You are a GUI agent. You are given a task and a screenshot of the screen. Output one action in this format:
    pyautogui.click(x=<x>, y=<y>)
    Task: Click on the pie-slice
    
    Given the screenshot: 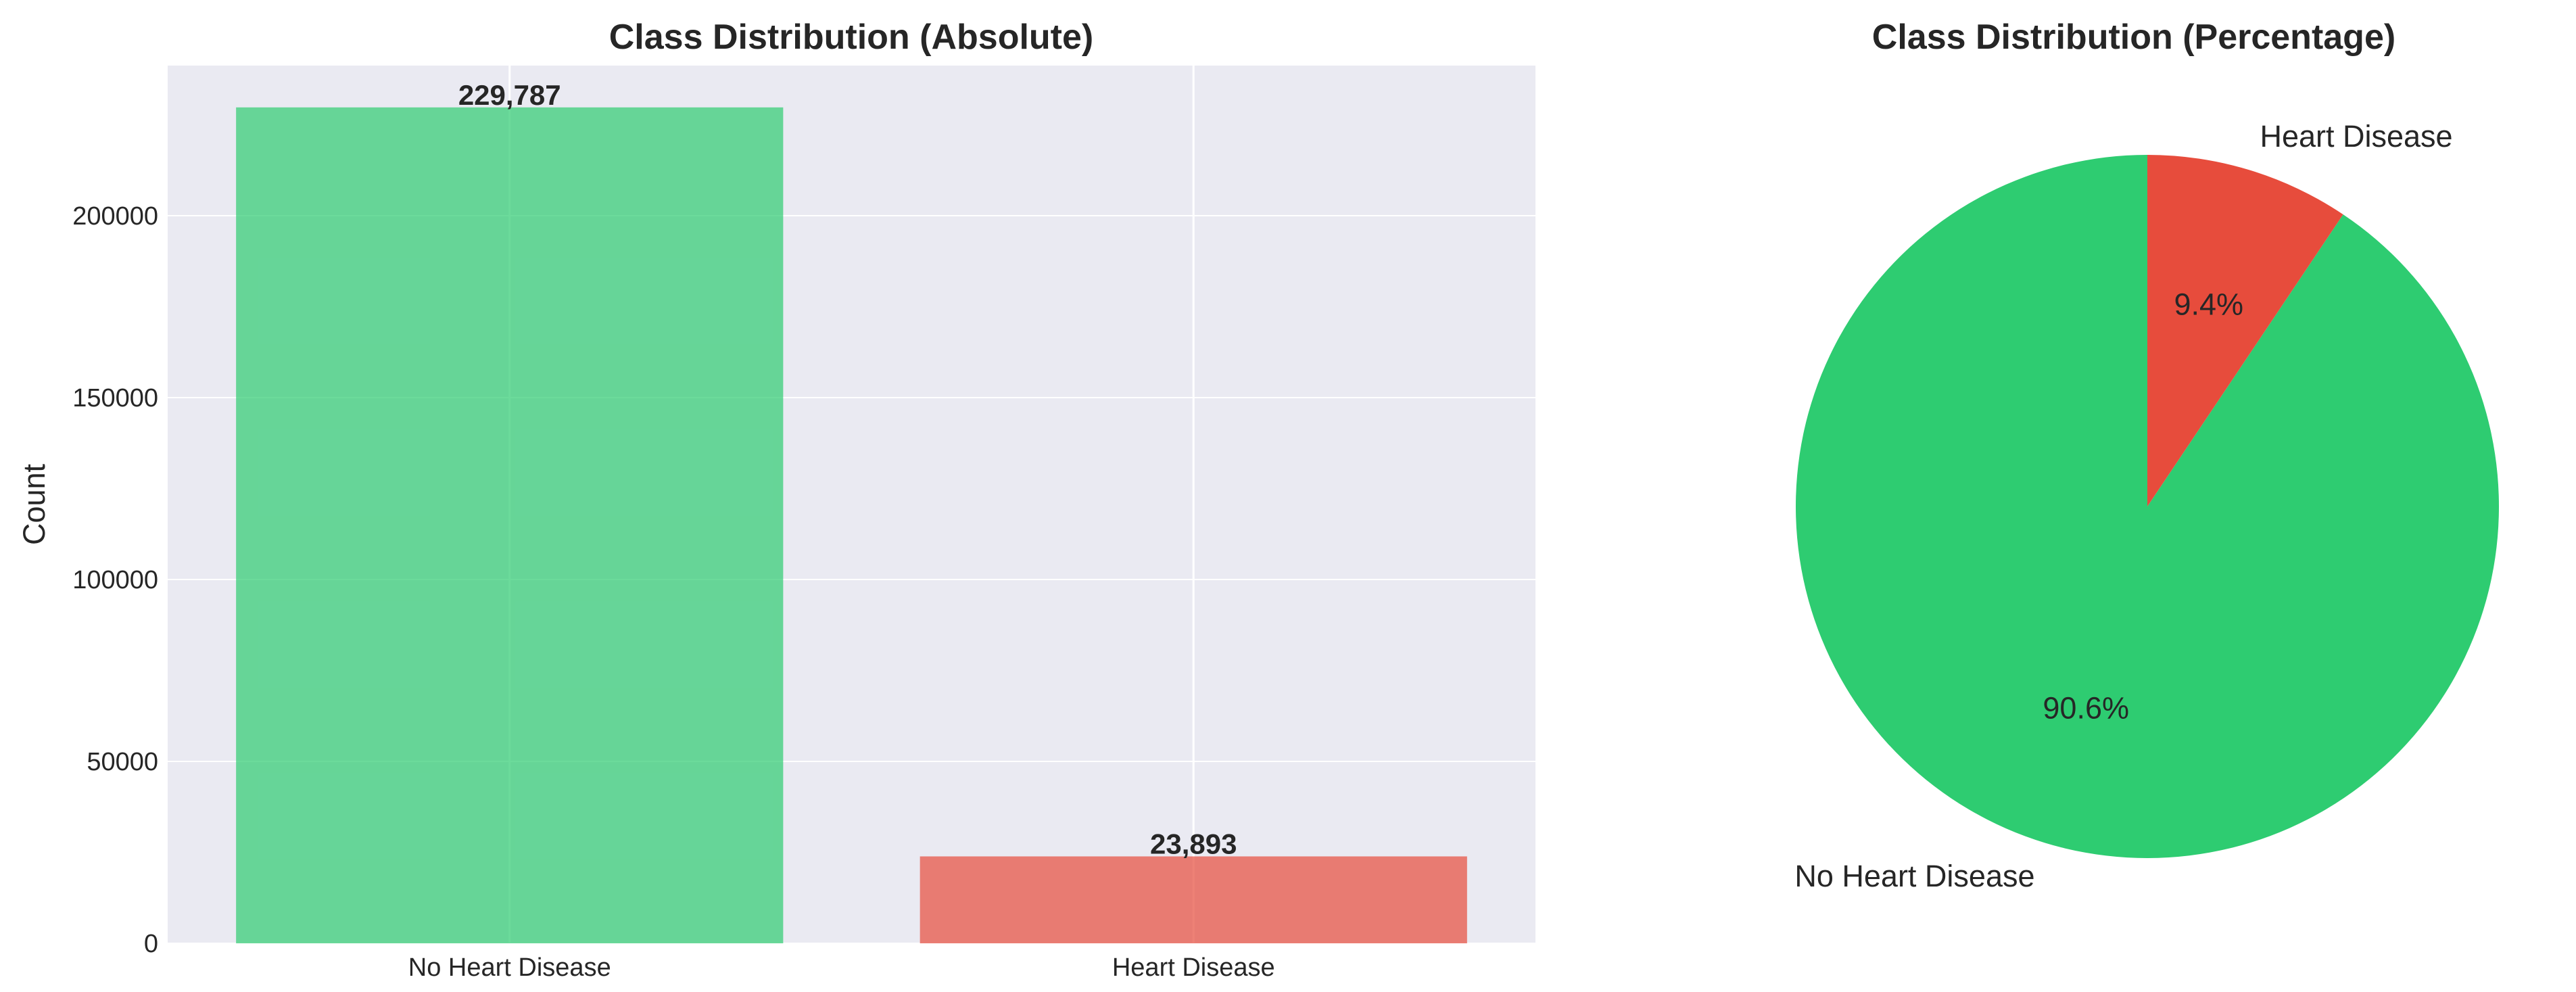 What is the action you would take?
    pyautogui.click(x=2245, y=330)
    